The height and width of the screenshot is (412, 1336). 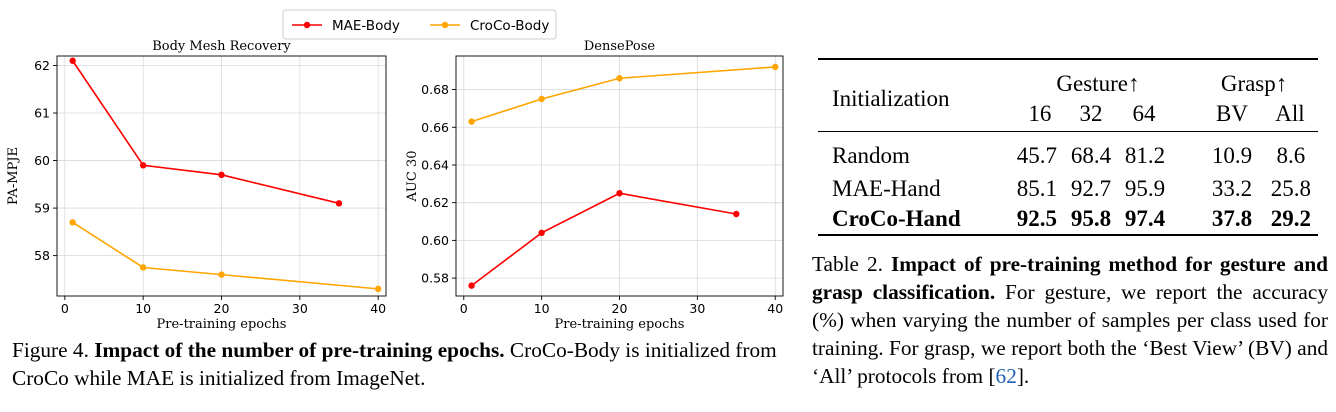 I want to click on y-axis-label: PA-MPJE, so click(x=13, y=176).